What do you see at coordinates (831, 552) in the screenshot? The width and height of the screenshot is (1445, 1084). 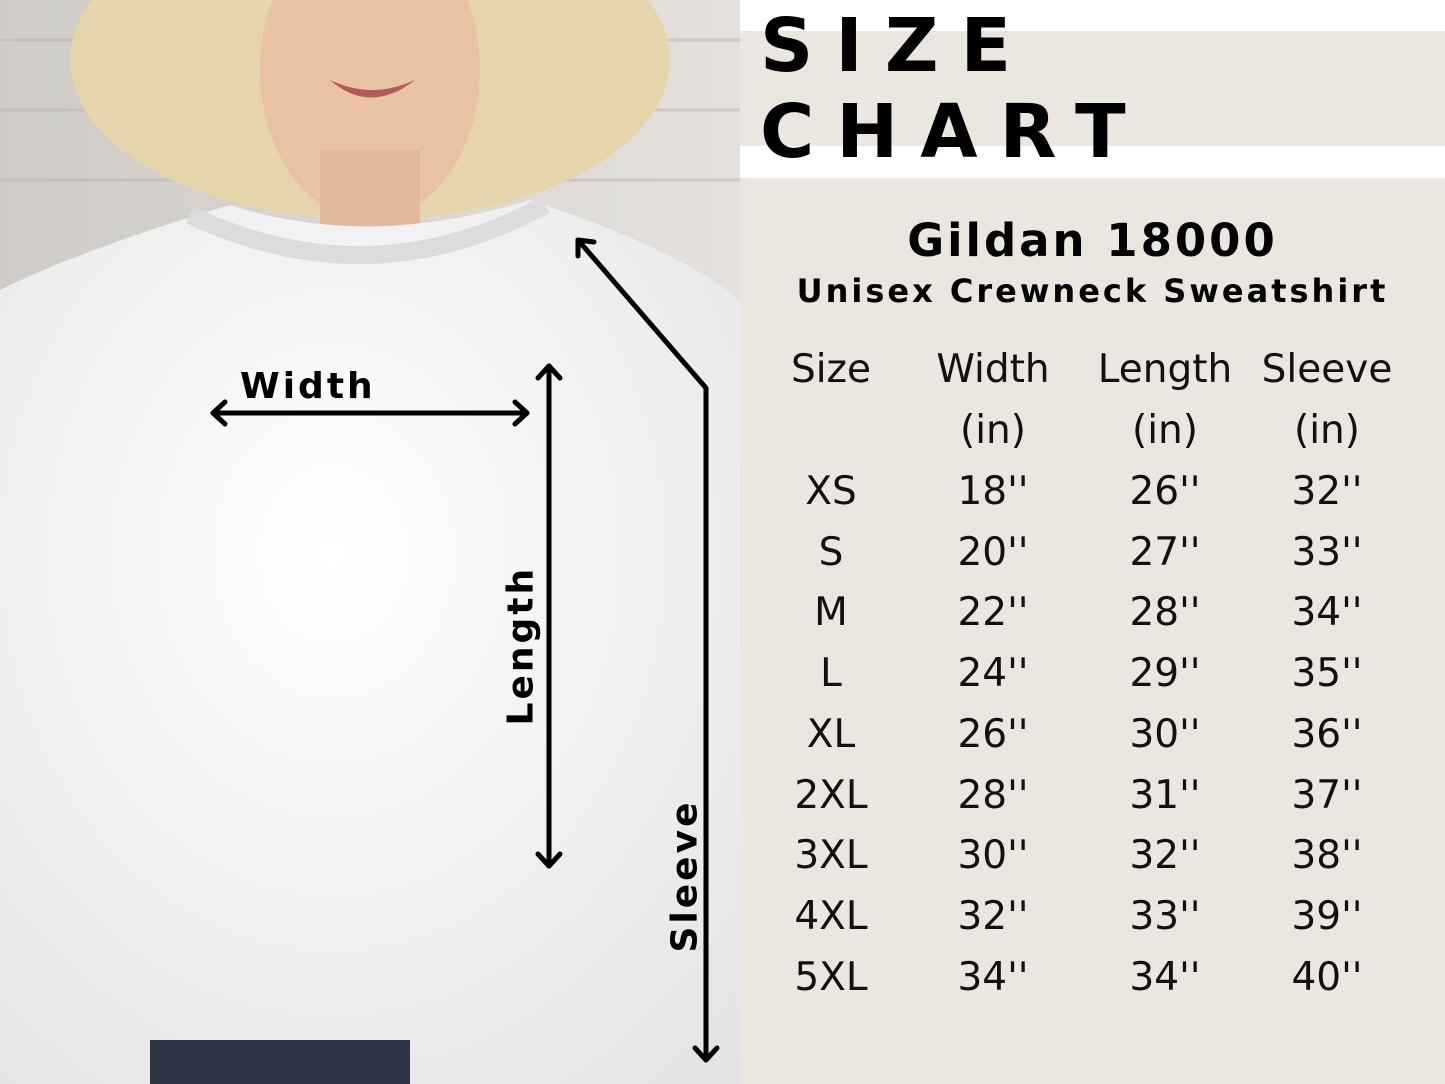 I see `table-cell-size: S` at bounding box center [831, 552].